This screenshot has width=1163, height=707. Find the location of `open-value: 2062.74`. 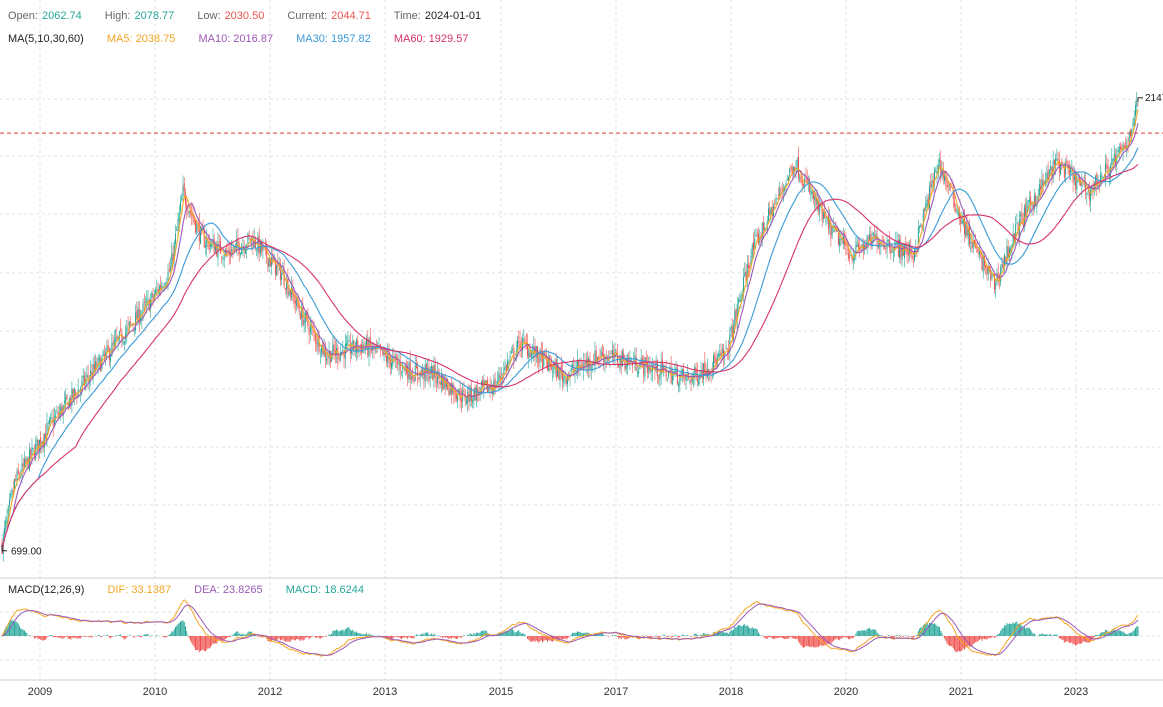

open-value: 2062.74 is located at coordinates (61, 16).